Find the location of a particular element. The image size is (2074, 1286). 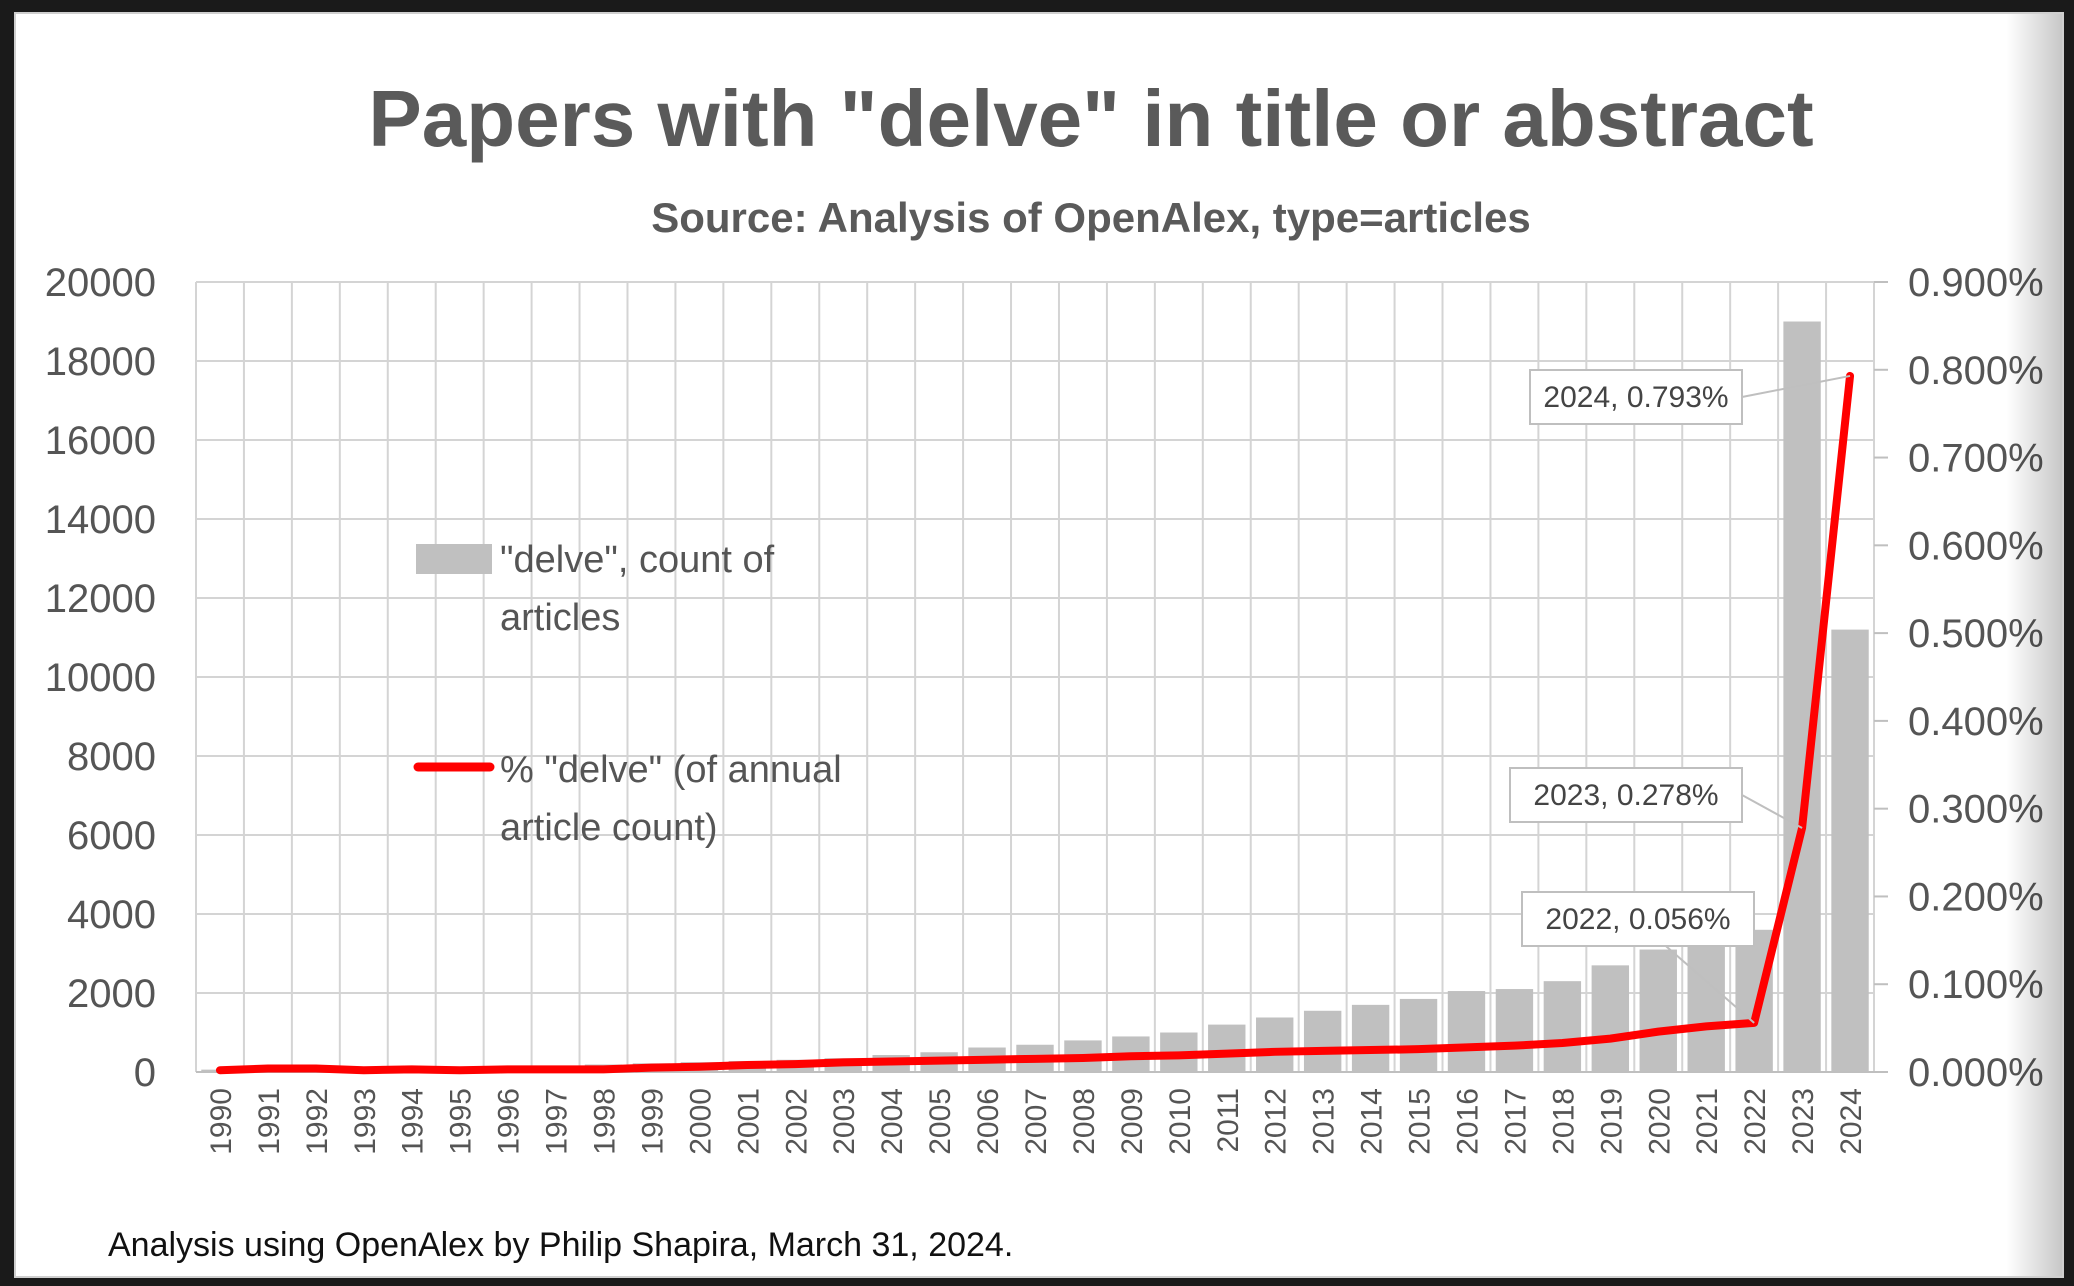

x-tick-label: 2021 is located at coordinates (1707, 1121).